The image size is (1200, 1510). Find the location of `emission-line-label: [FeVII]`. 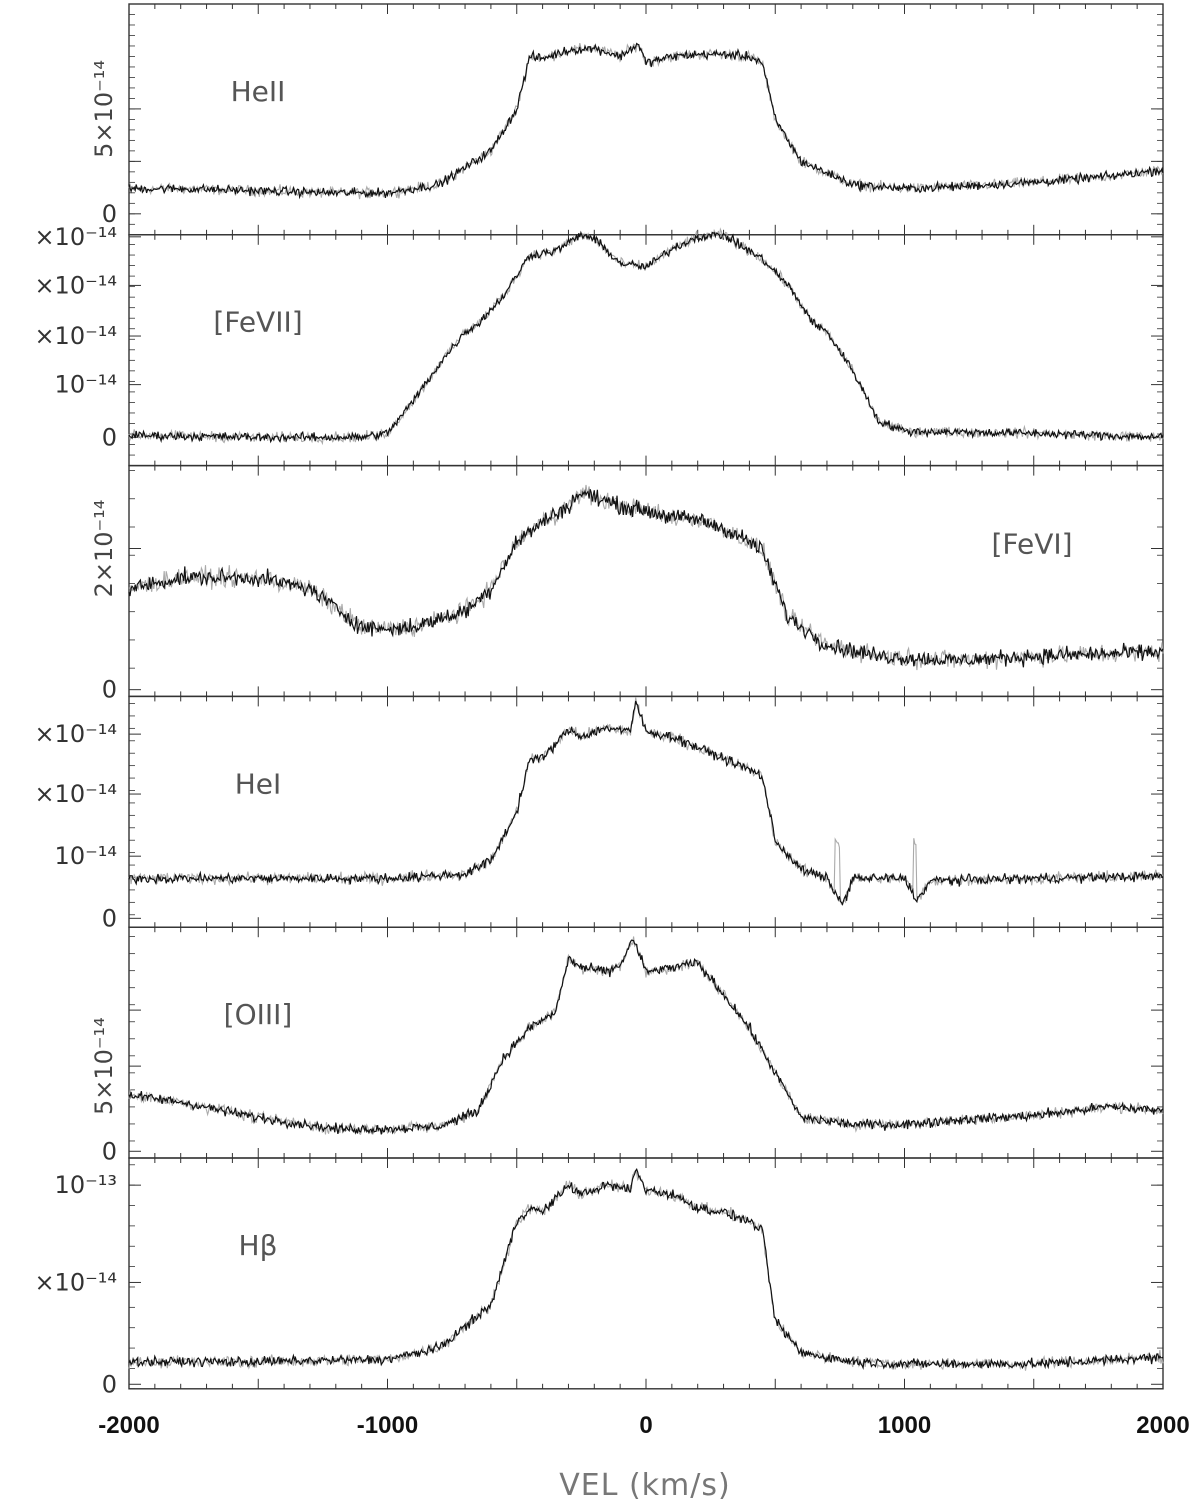

emission-line-label: [FeVII] is located at coordinates (257, 322).